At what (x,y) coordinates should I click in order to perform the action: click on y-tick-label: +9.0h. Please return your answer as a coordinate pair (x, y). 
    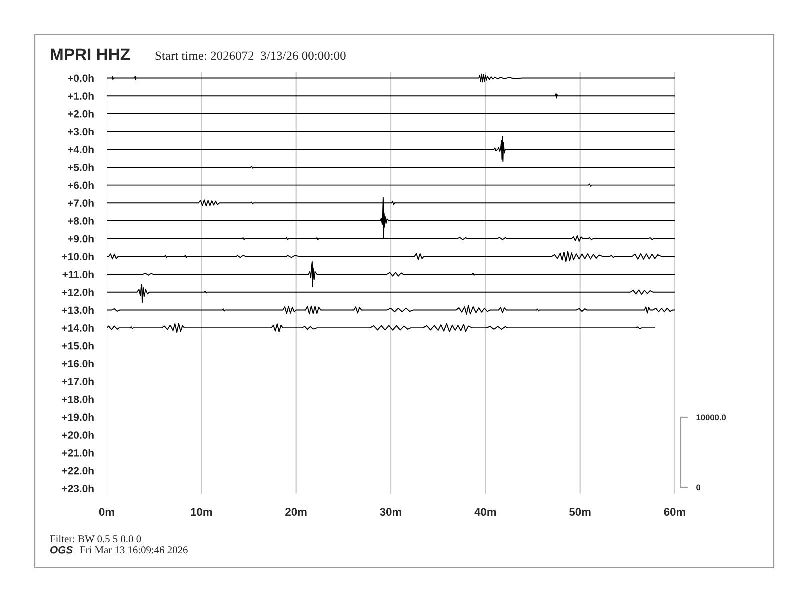
    Looking at the image, I should click on (81, 239).